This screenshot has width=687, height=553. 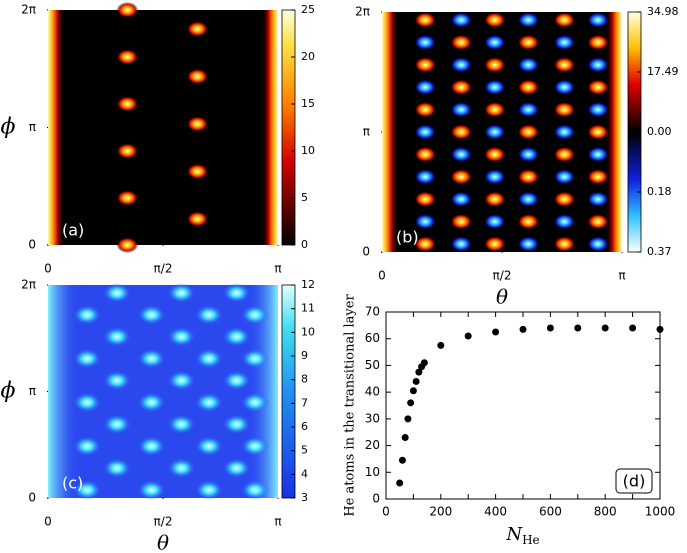 I want to click on y-tick-label: 30, so click(x=372, y=418).